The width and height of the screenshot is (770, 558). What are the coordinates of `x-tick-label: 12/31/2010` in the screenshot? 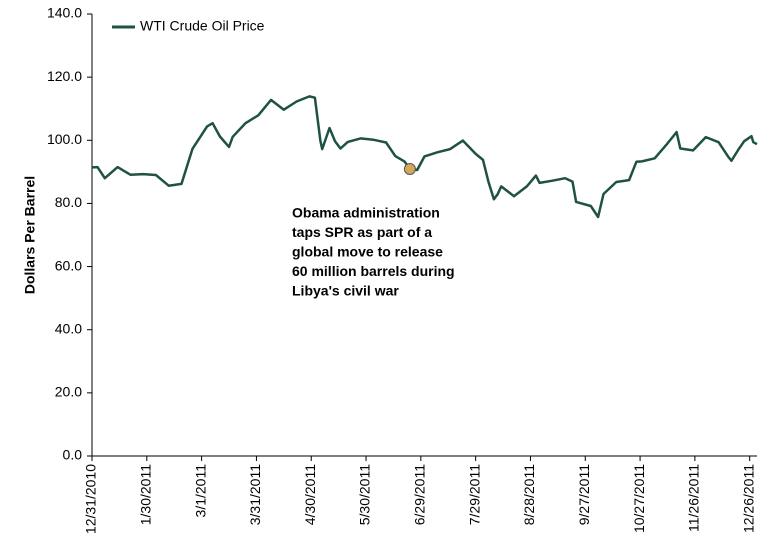 It's located at (91, 499).